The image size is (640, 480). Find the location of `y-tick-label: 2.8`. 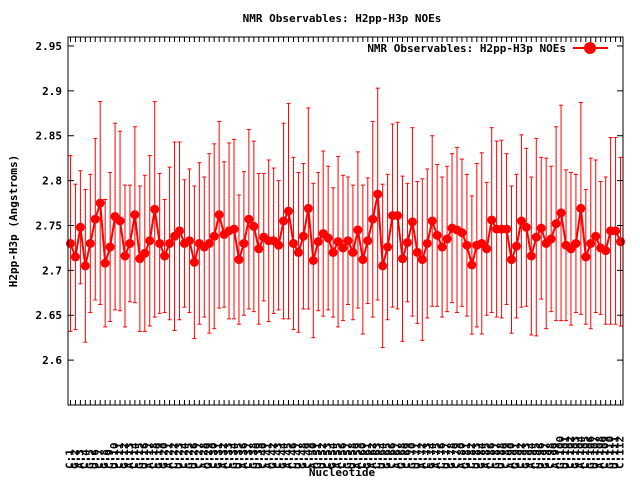

y-tick-label: 2.8 is located at coordinates (52, 181).